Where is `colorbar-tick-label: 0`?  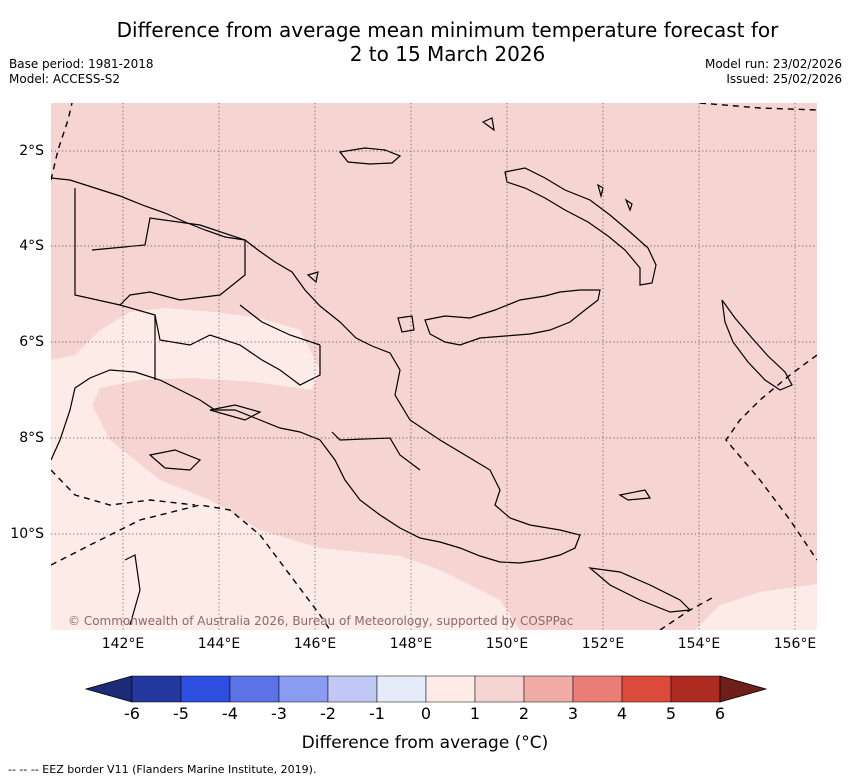
colorbar-tick-label: 0 is located at coordinates (426, 713).